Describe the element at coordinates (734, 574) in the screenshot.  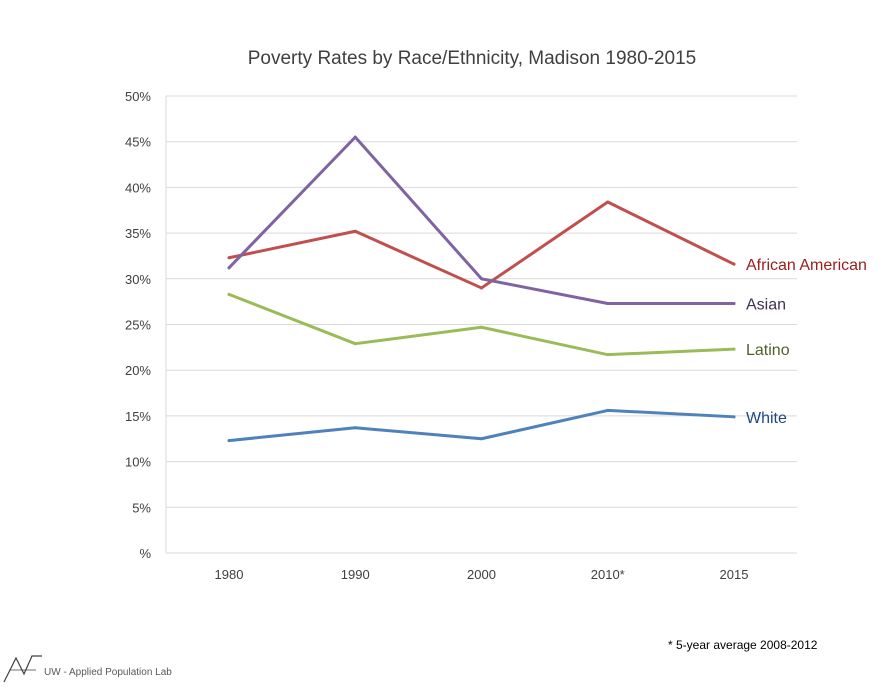
I see `x-tick-label: 2015` at that location.